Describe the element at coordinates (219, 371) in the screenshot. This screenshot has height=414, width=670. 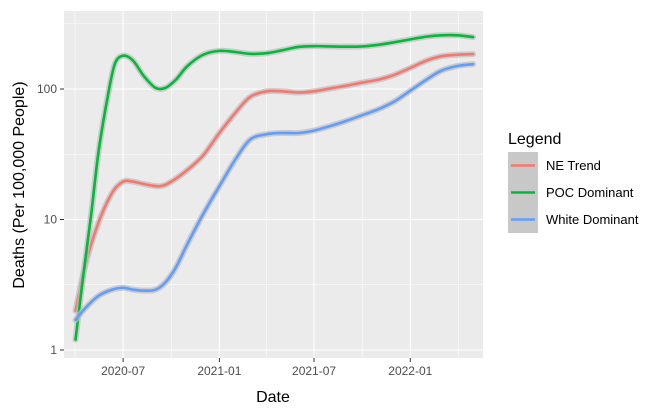
I see `x-tick-label: 2021-01` at that location.